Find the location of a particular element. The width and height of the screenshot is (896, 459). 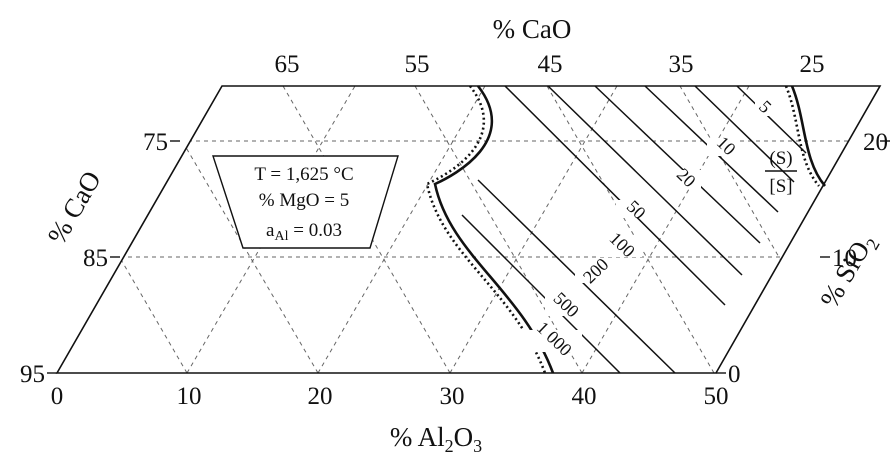

left-tick-85: 85 is located at coordinates (95, 258).